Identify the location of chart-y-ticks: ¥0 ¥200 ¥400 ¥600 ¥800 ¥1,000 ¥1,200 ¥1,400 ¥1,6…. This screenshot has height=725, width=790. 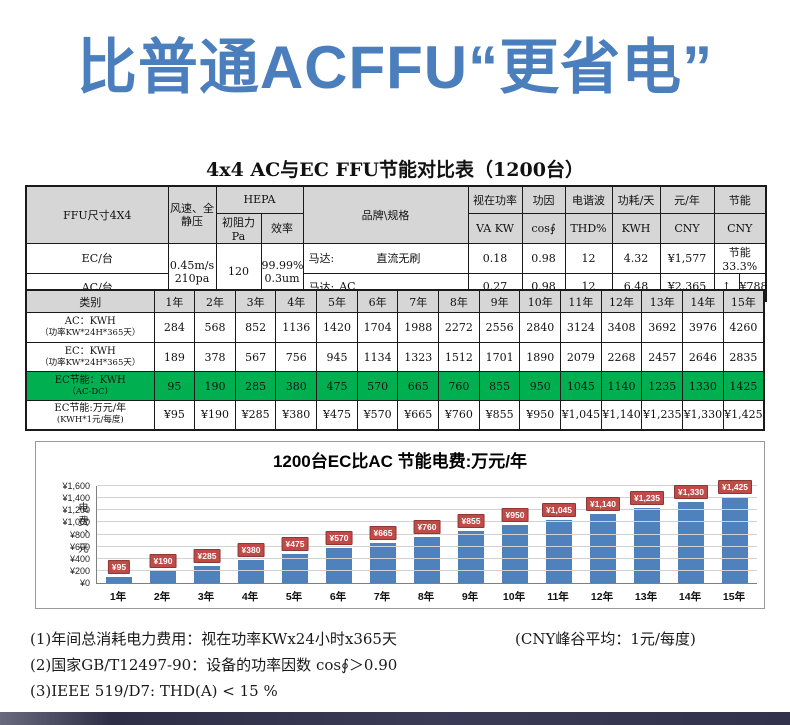
(64, 534).